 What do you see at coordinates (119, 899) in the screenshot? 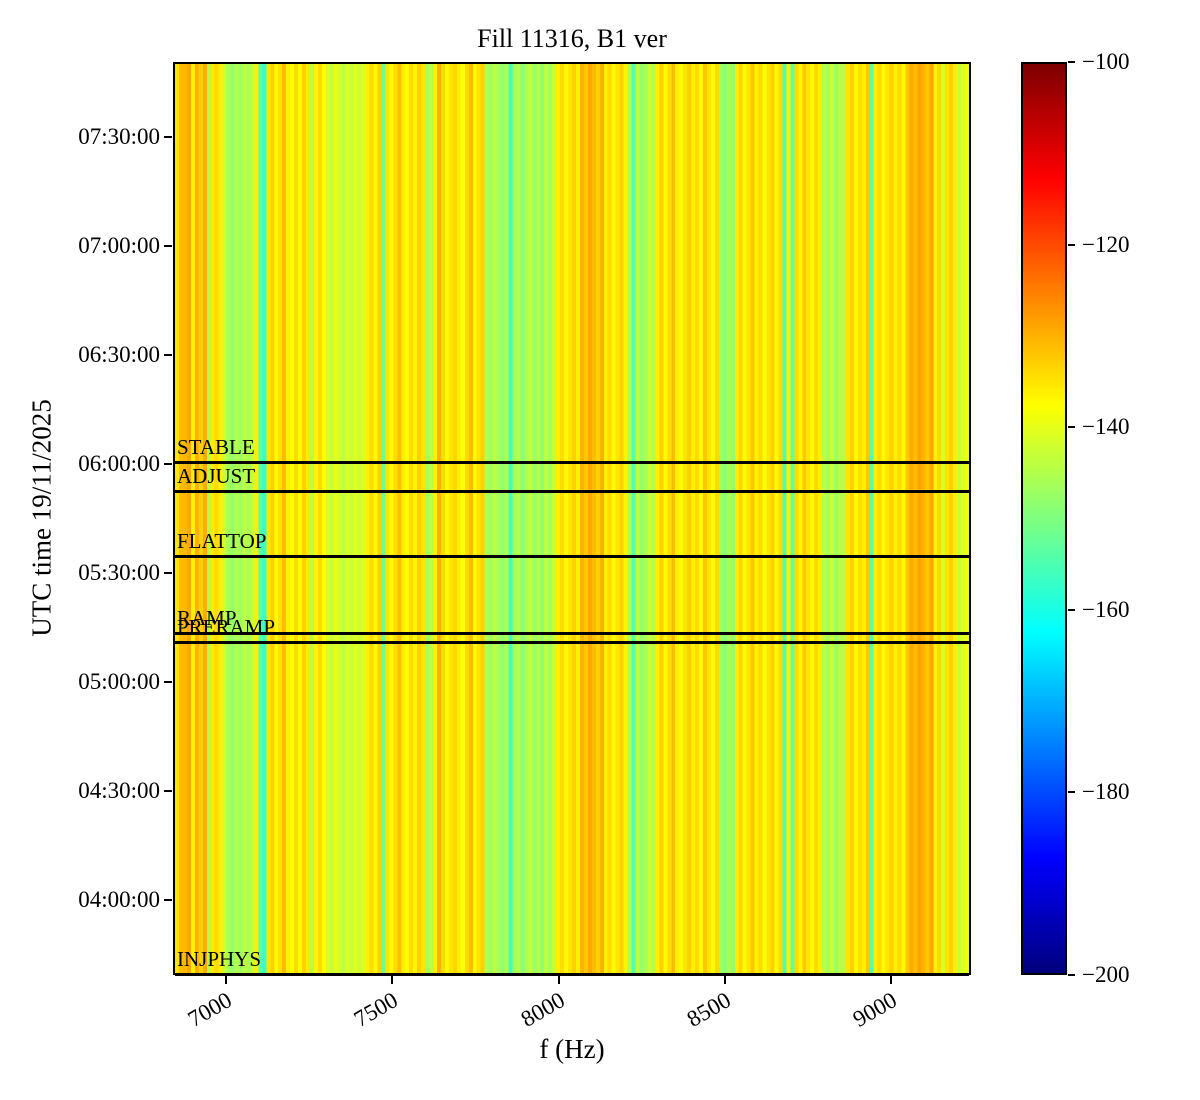
I see `y-tick-label-04:00:00: 04:00:00` at bounding box center [119, 899].